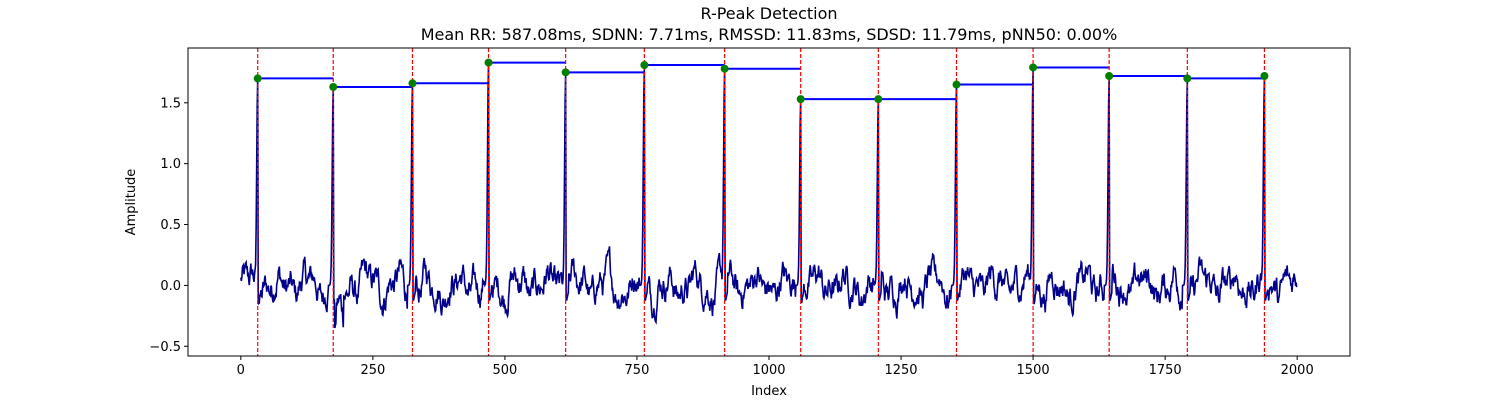 The height and width of the screenshot is (400, 1500). I want to click on y-axis-ticks: −0.5 0.0 0.5 1.0 1.5, so click(168, 225).